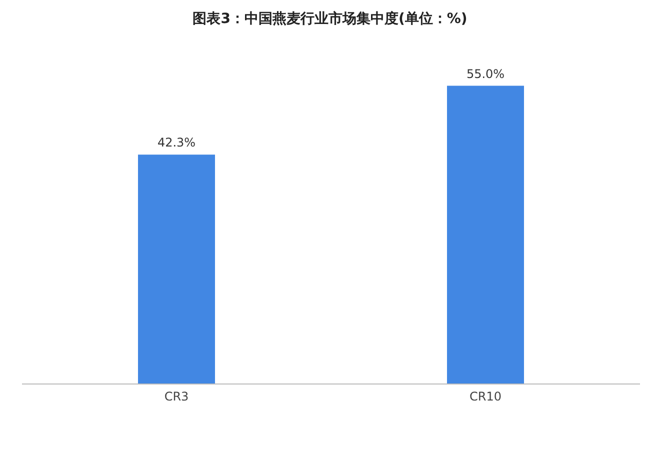  What do you see at coordinates (486, 397) in the screenshot?
I see `x-tick-label: CR10` at bounding box center [486, 397].